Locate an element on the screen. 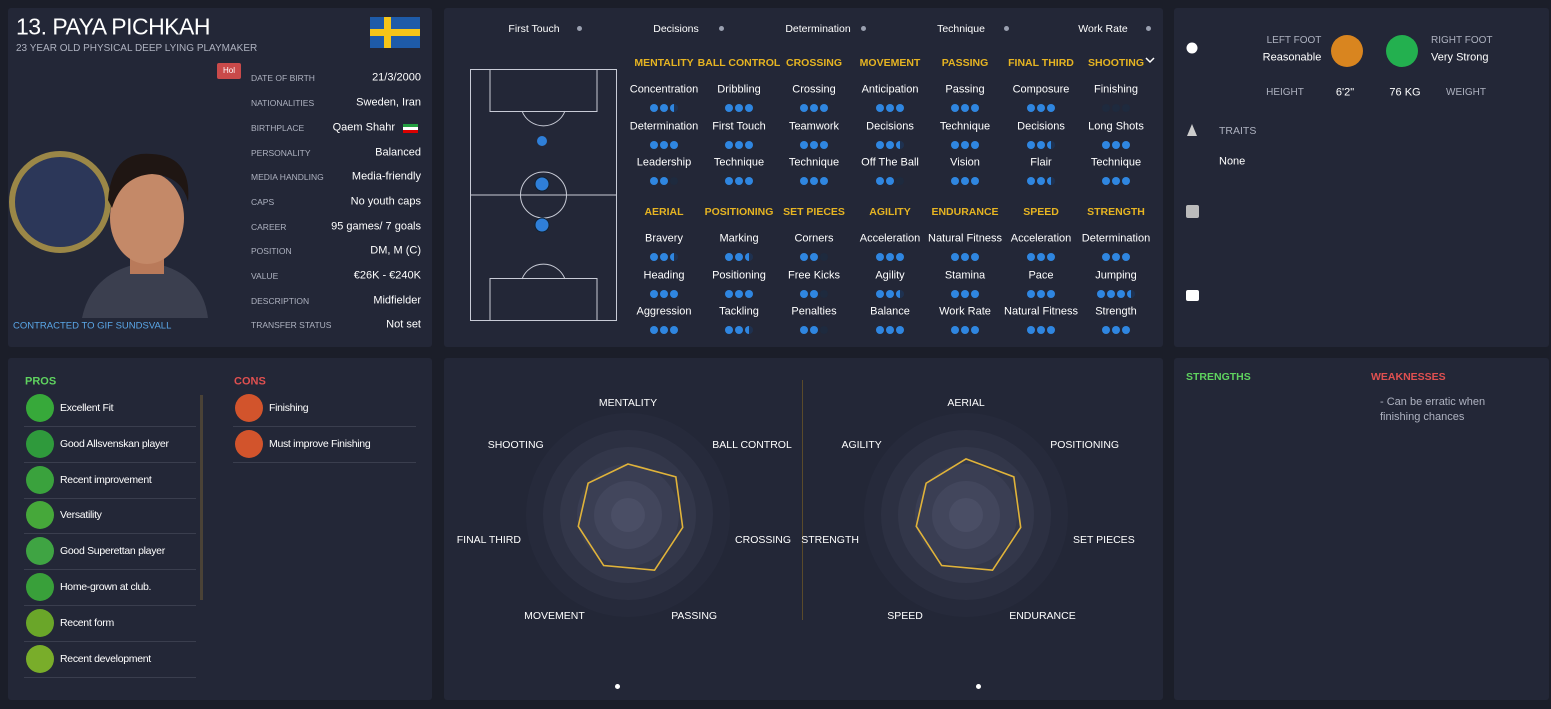 The image size is (1551, 709). profile-icons is located at coordinates (1192, 171).